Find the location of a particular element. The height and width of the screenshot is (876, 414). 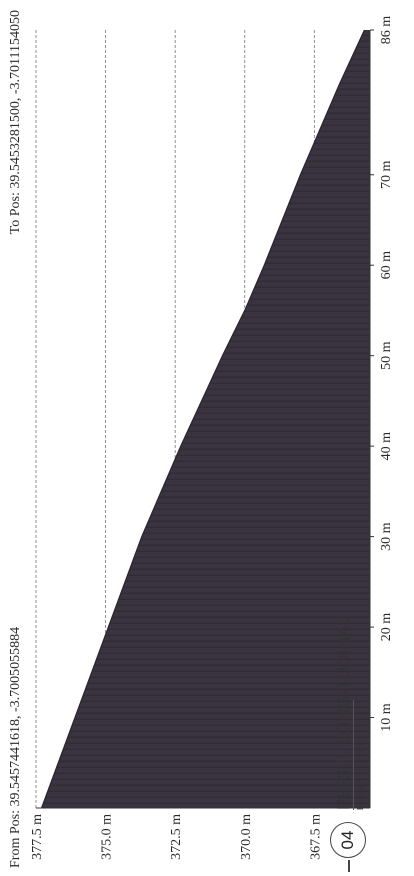

x-axis: 10 m 20 m 30 m 40 m 50 m 60 m 70 m 86 m is located at coordinates (381, 412).